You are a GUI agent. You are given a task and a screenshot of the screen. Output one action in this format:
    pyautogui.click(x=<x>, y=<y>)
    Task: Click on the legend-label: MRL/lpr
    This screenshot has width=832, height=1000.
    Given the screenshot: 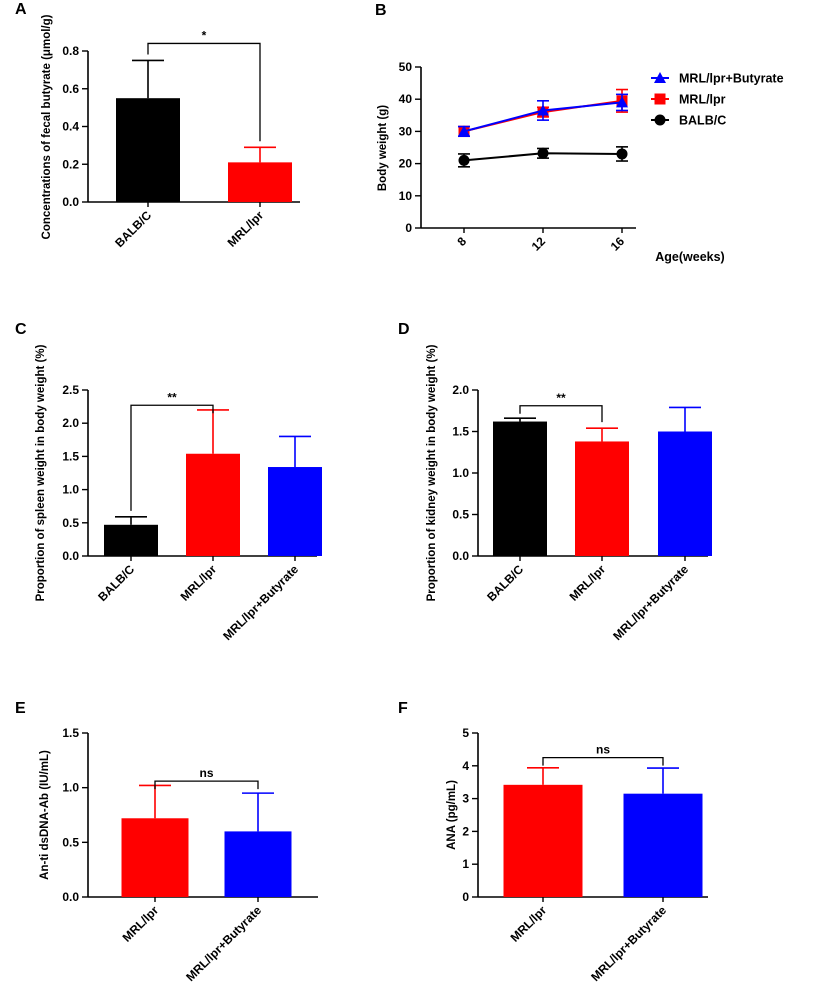 What is the action you would take?
    pyautogui.click(x=702, y=100)
    